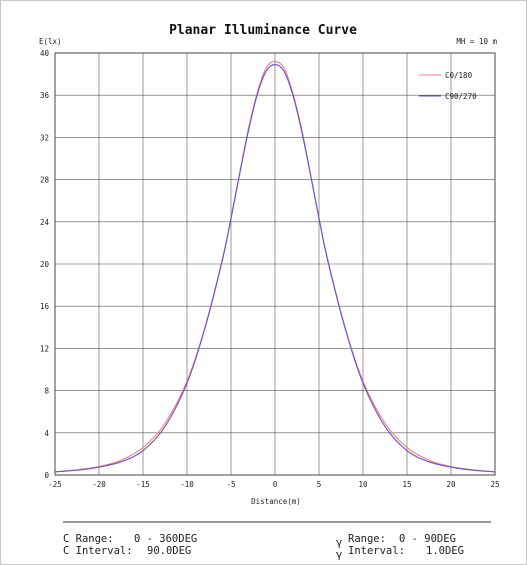 Image resolution: width=527 pixels, height=565 pixels. I want to click on y-tick-label: 24, so click(45, 222).